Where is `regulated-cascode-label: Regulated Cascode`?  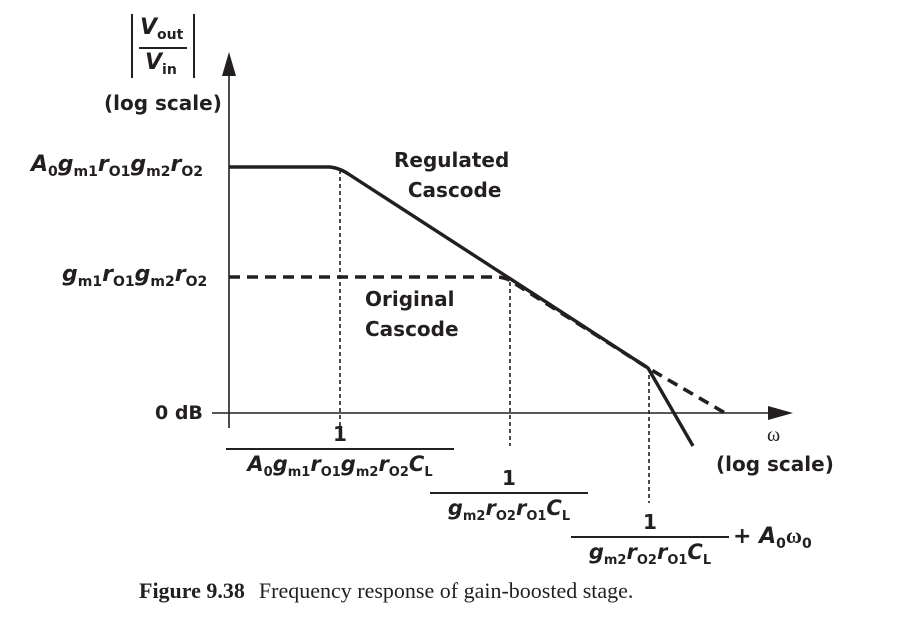 regulated-cascode-label: Regulated Cascode is located at coordinates (451, 175).